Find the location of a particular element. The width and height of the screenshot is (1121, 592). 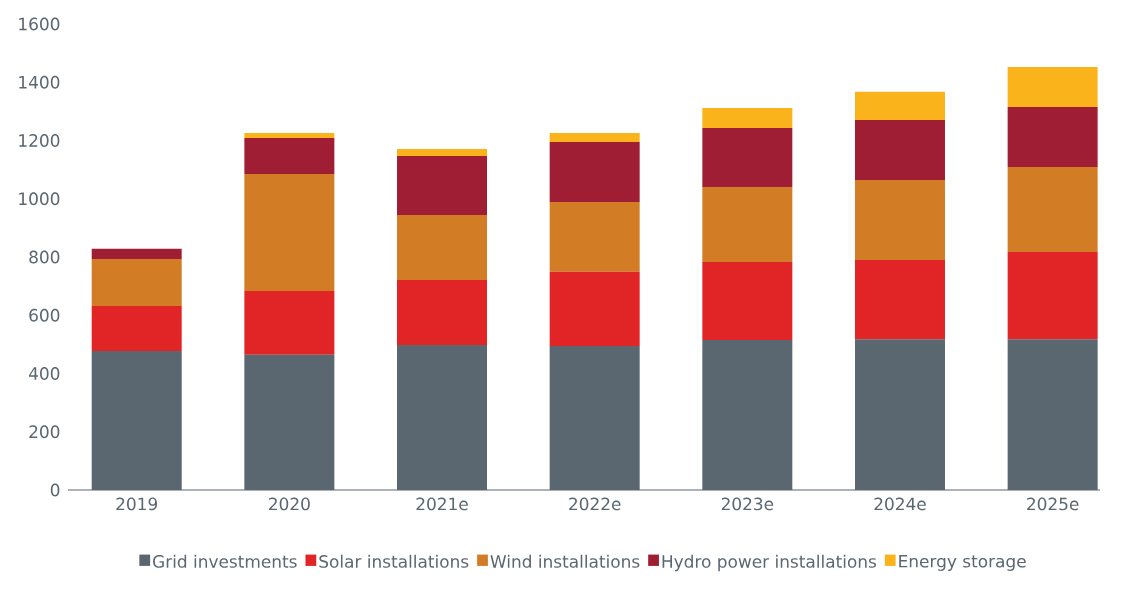

y-tick-label: 400 is located at coordinates (44, 373).